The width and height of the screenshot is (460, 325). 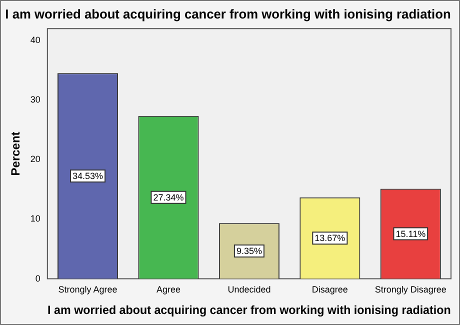 What do you see at coordinates (35, 219) in the screenshot?
I see `y-tick-label: 10` at bounding box center [35, 219].